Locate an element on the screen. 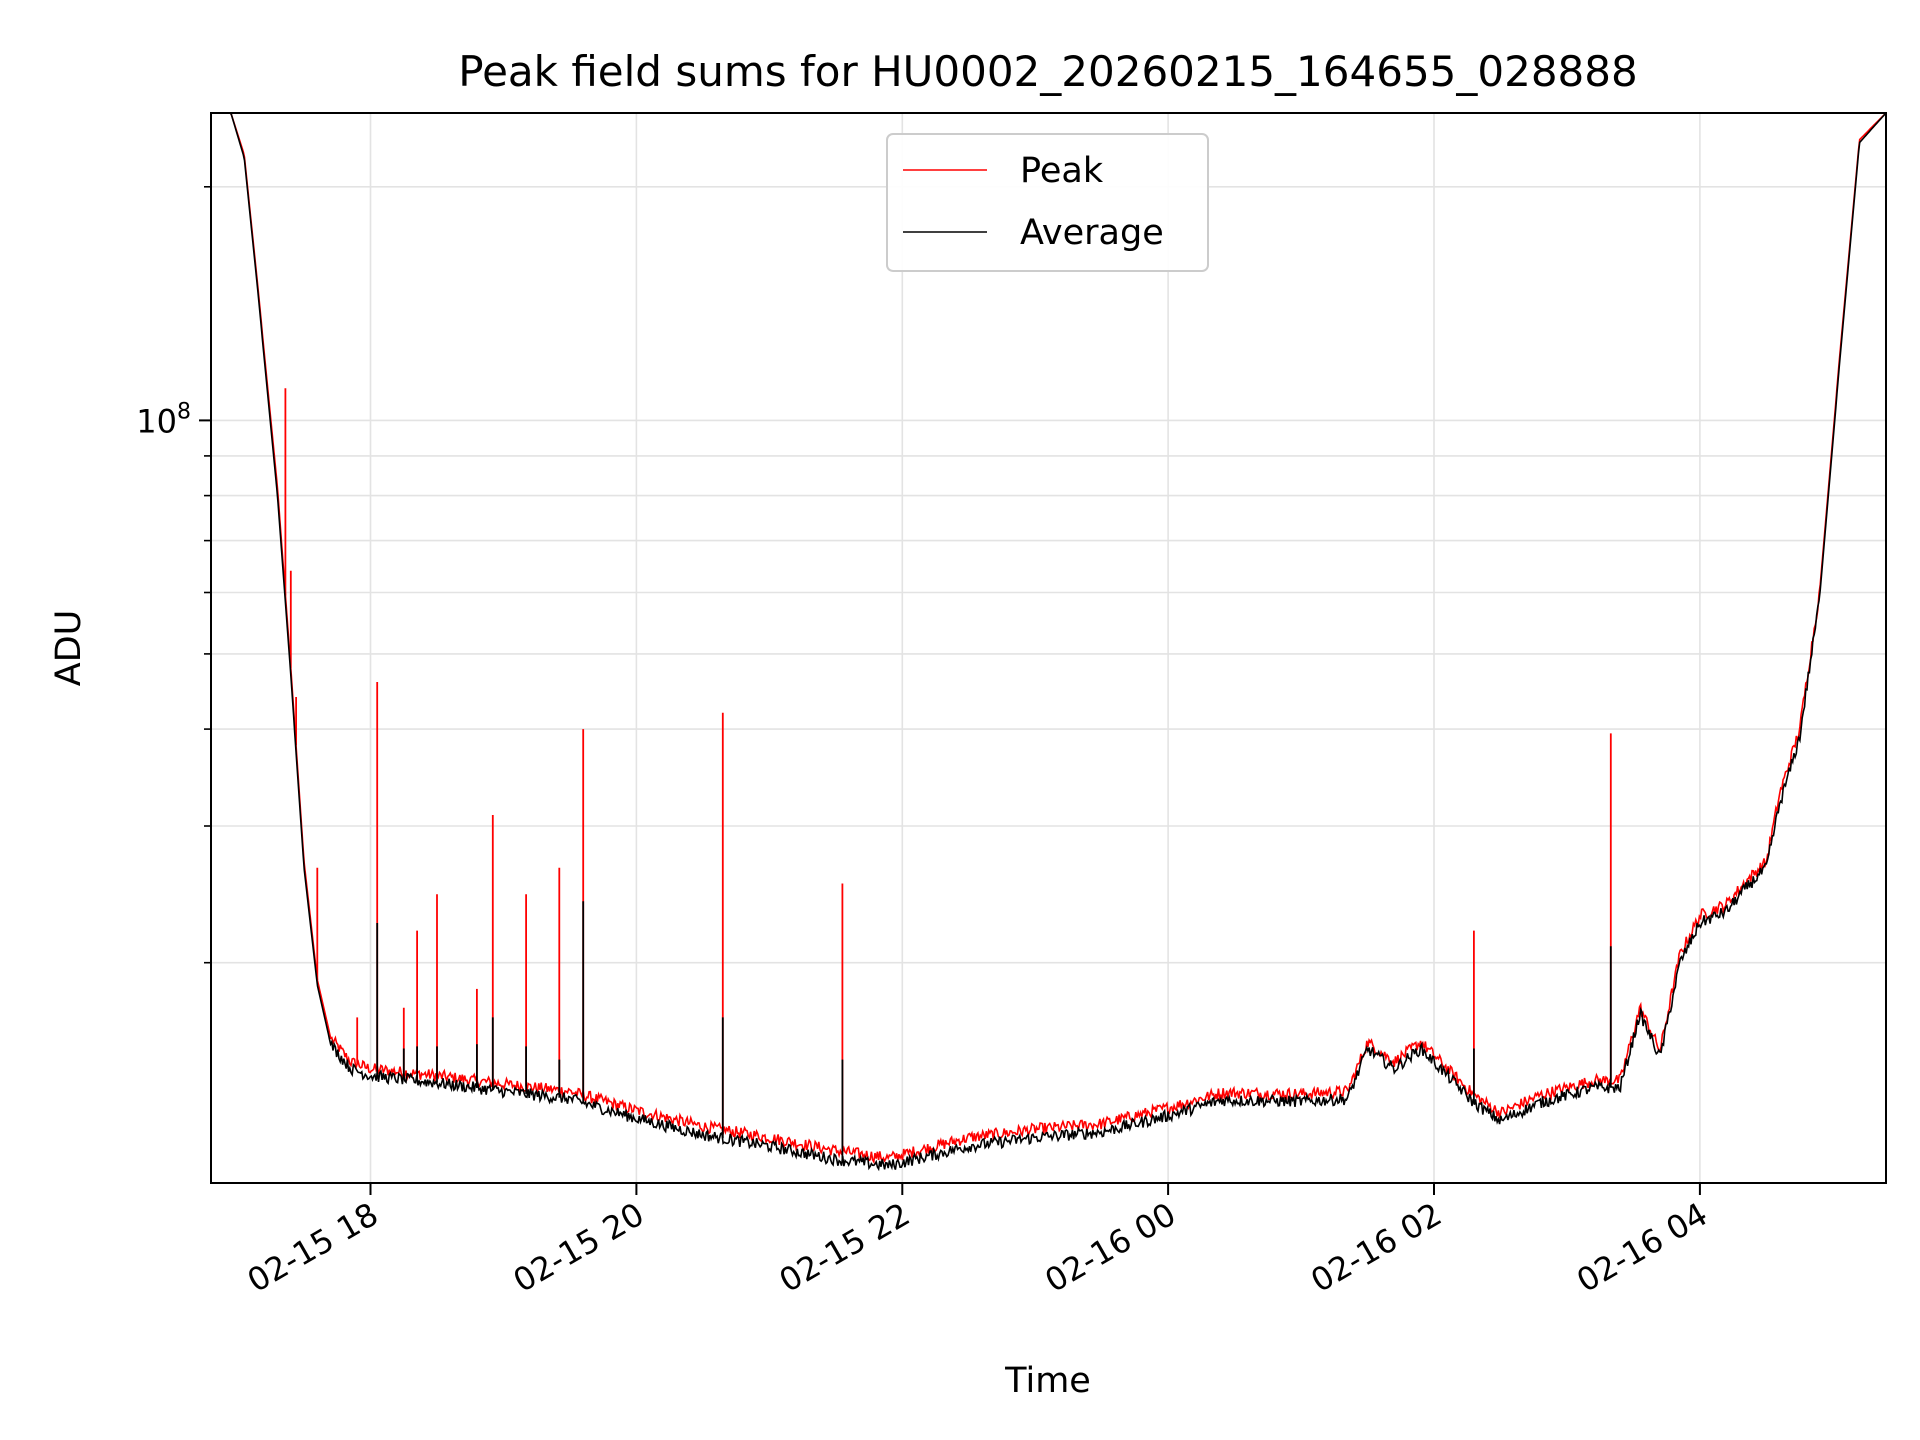 The height and width of the screenshot is (1440, 1920). legend-box is located at coordinates (1047, 202).